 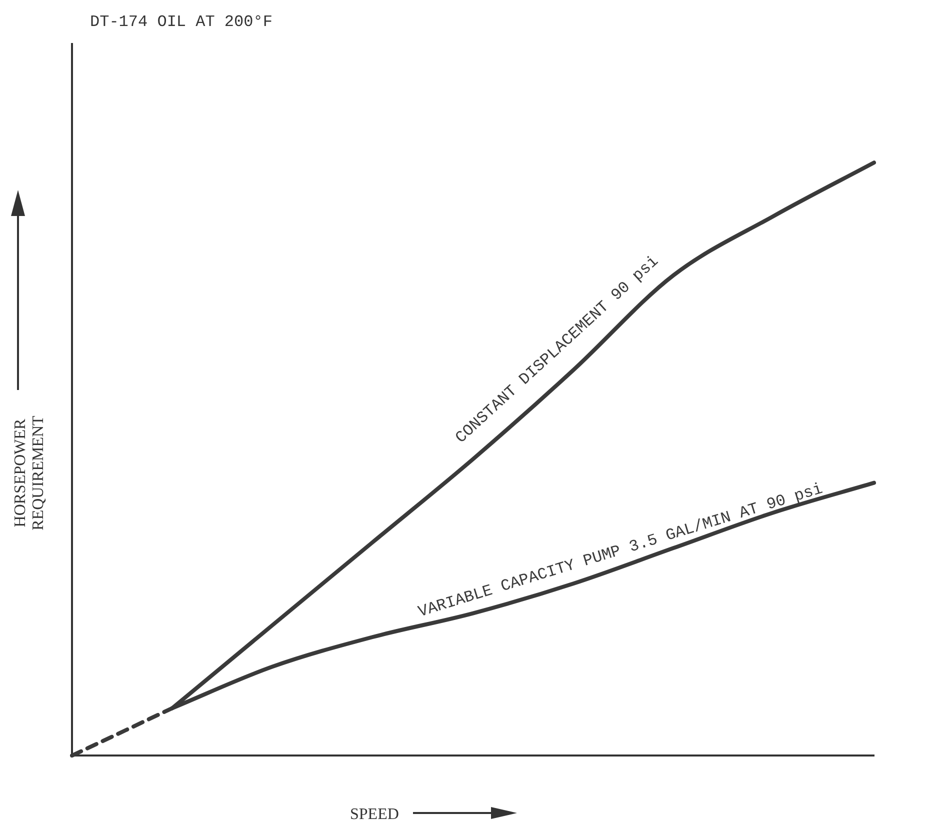 I want to click on y-axis-title: HORSEPOWER REQUIREMENT, so click(x=30, y=473).